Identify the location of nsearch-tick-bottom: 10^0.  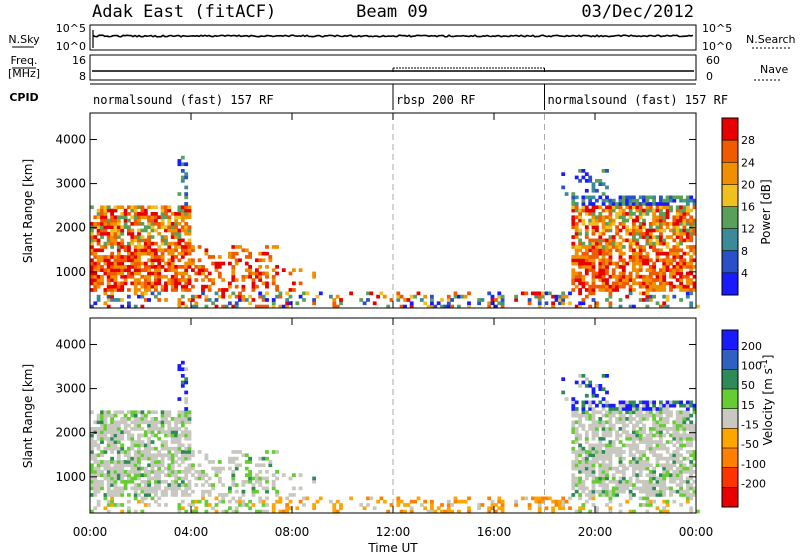
(717, 46).